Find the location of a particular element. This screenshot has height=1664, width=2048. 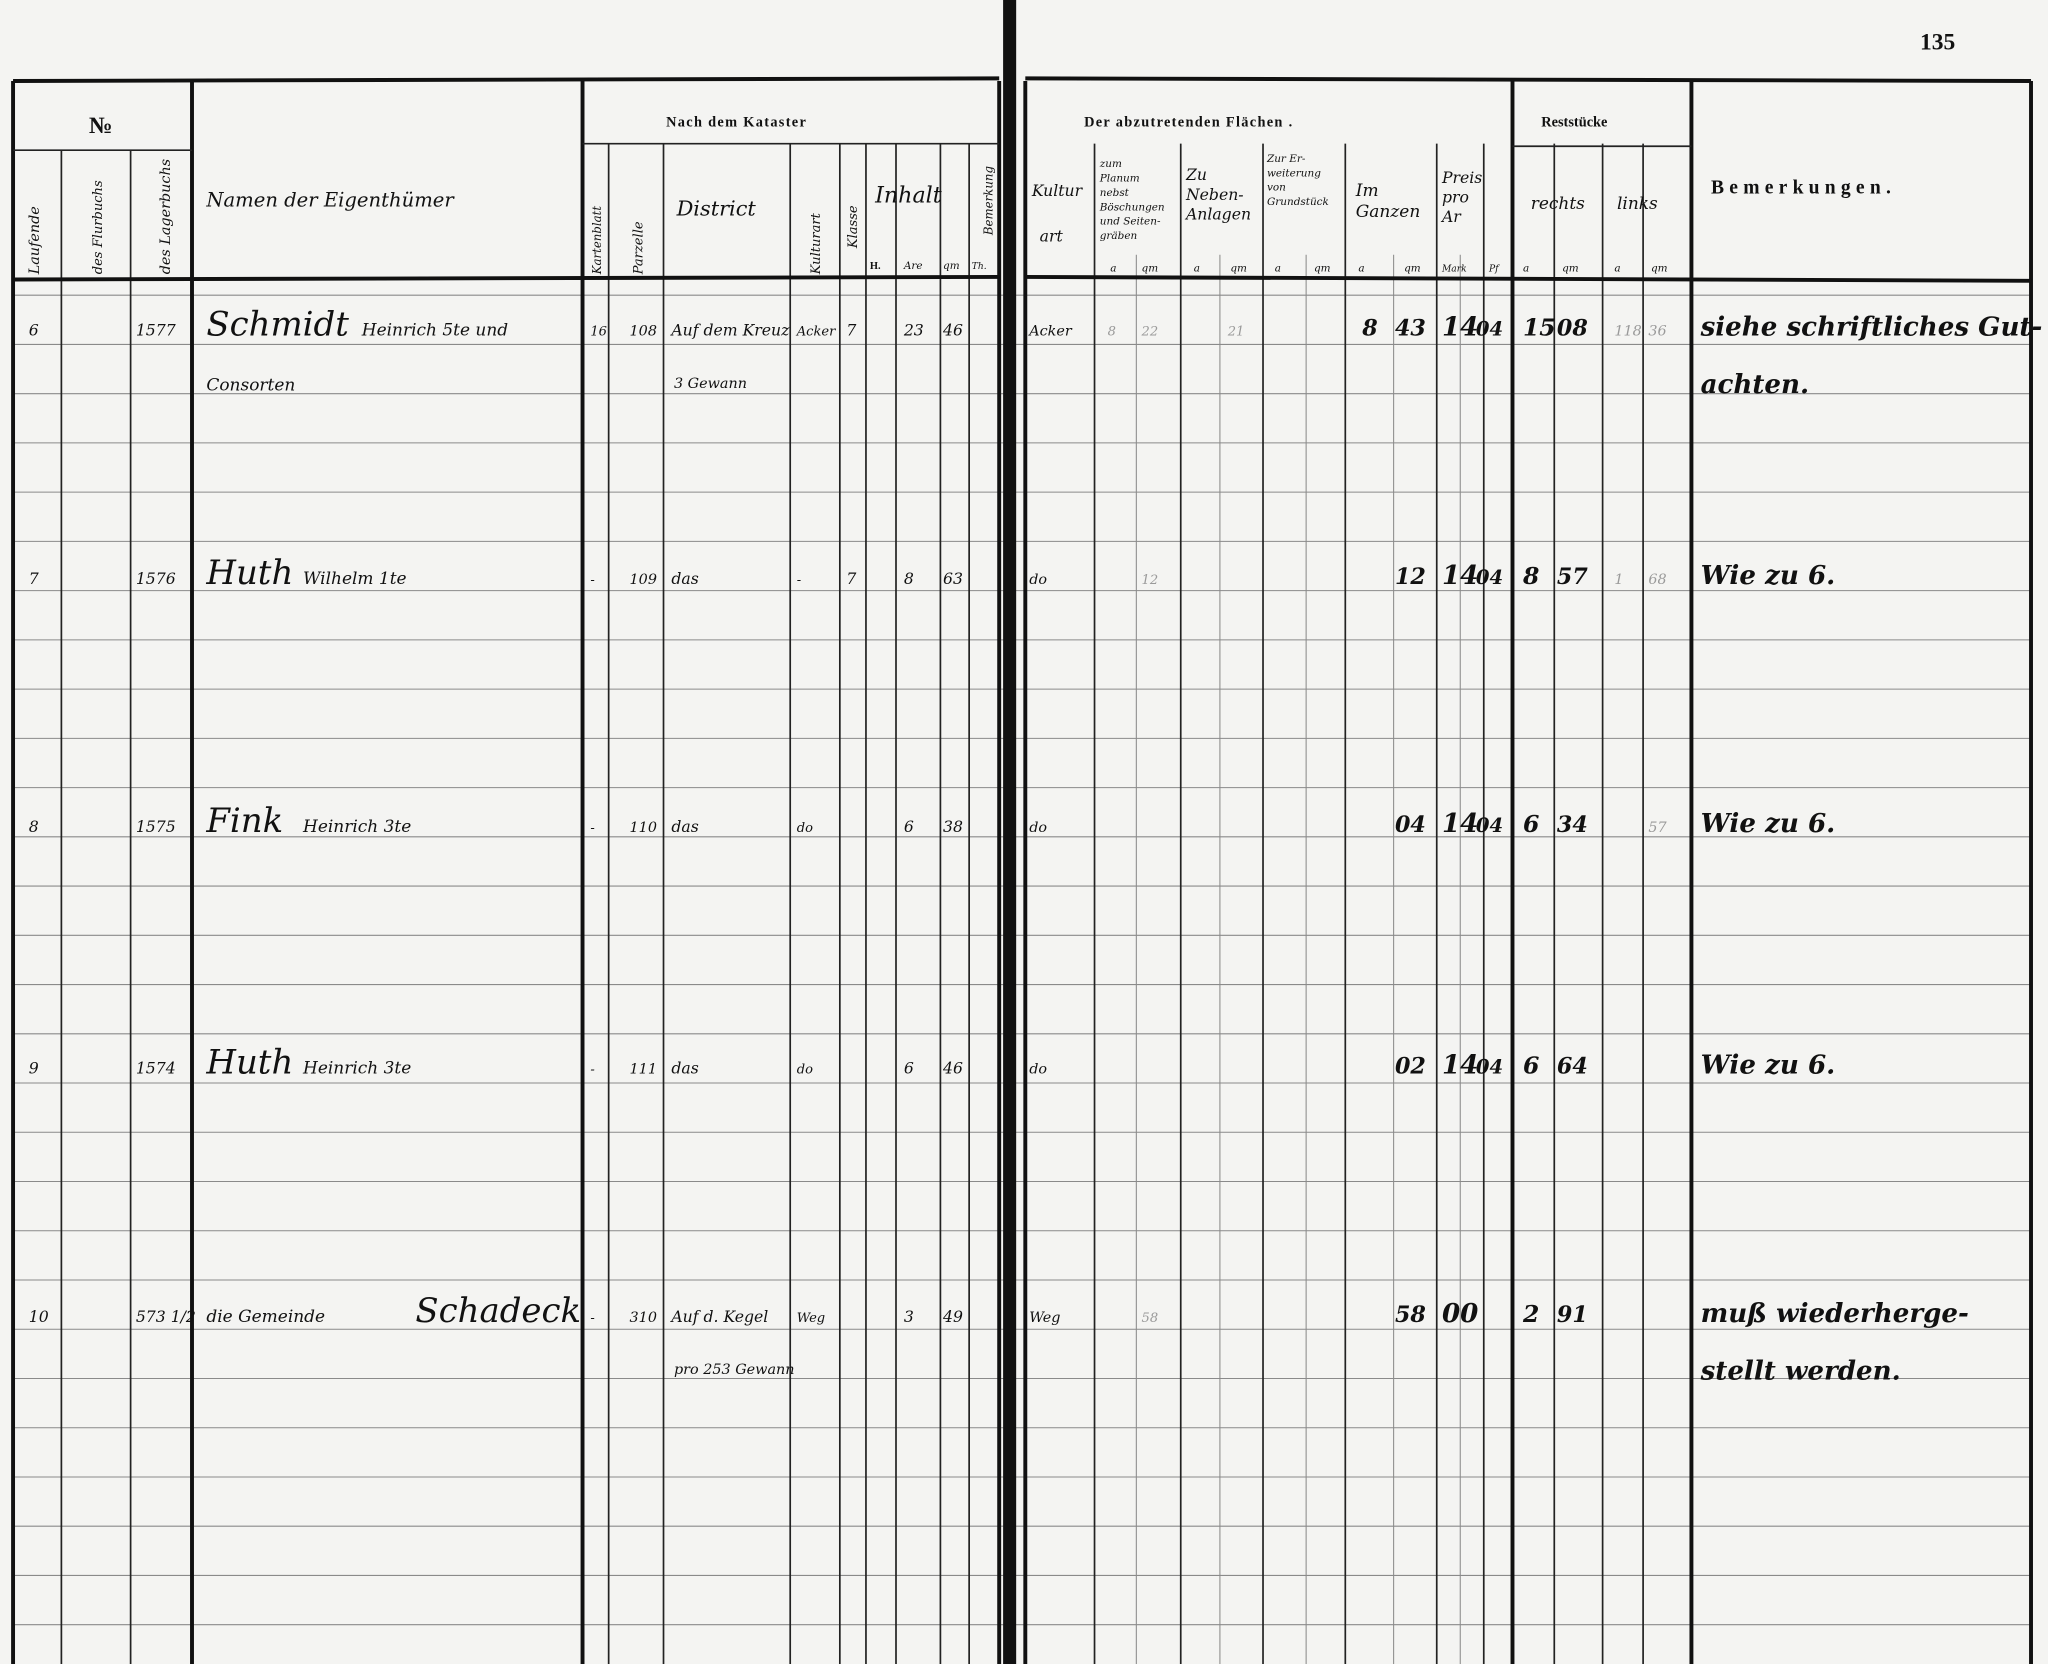

remark: siehe schriftliches Gut- is located at coordinates (1871, 327).